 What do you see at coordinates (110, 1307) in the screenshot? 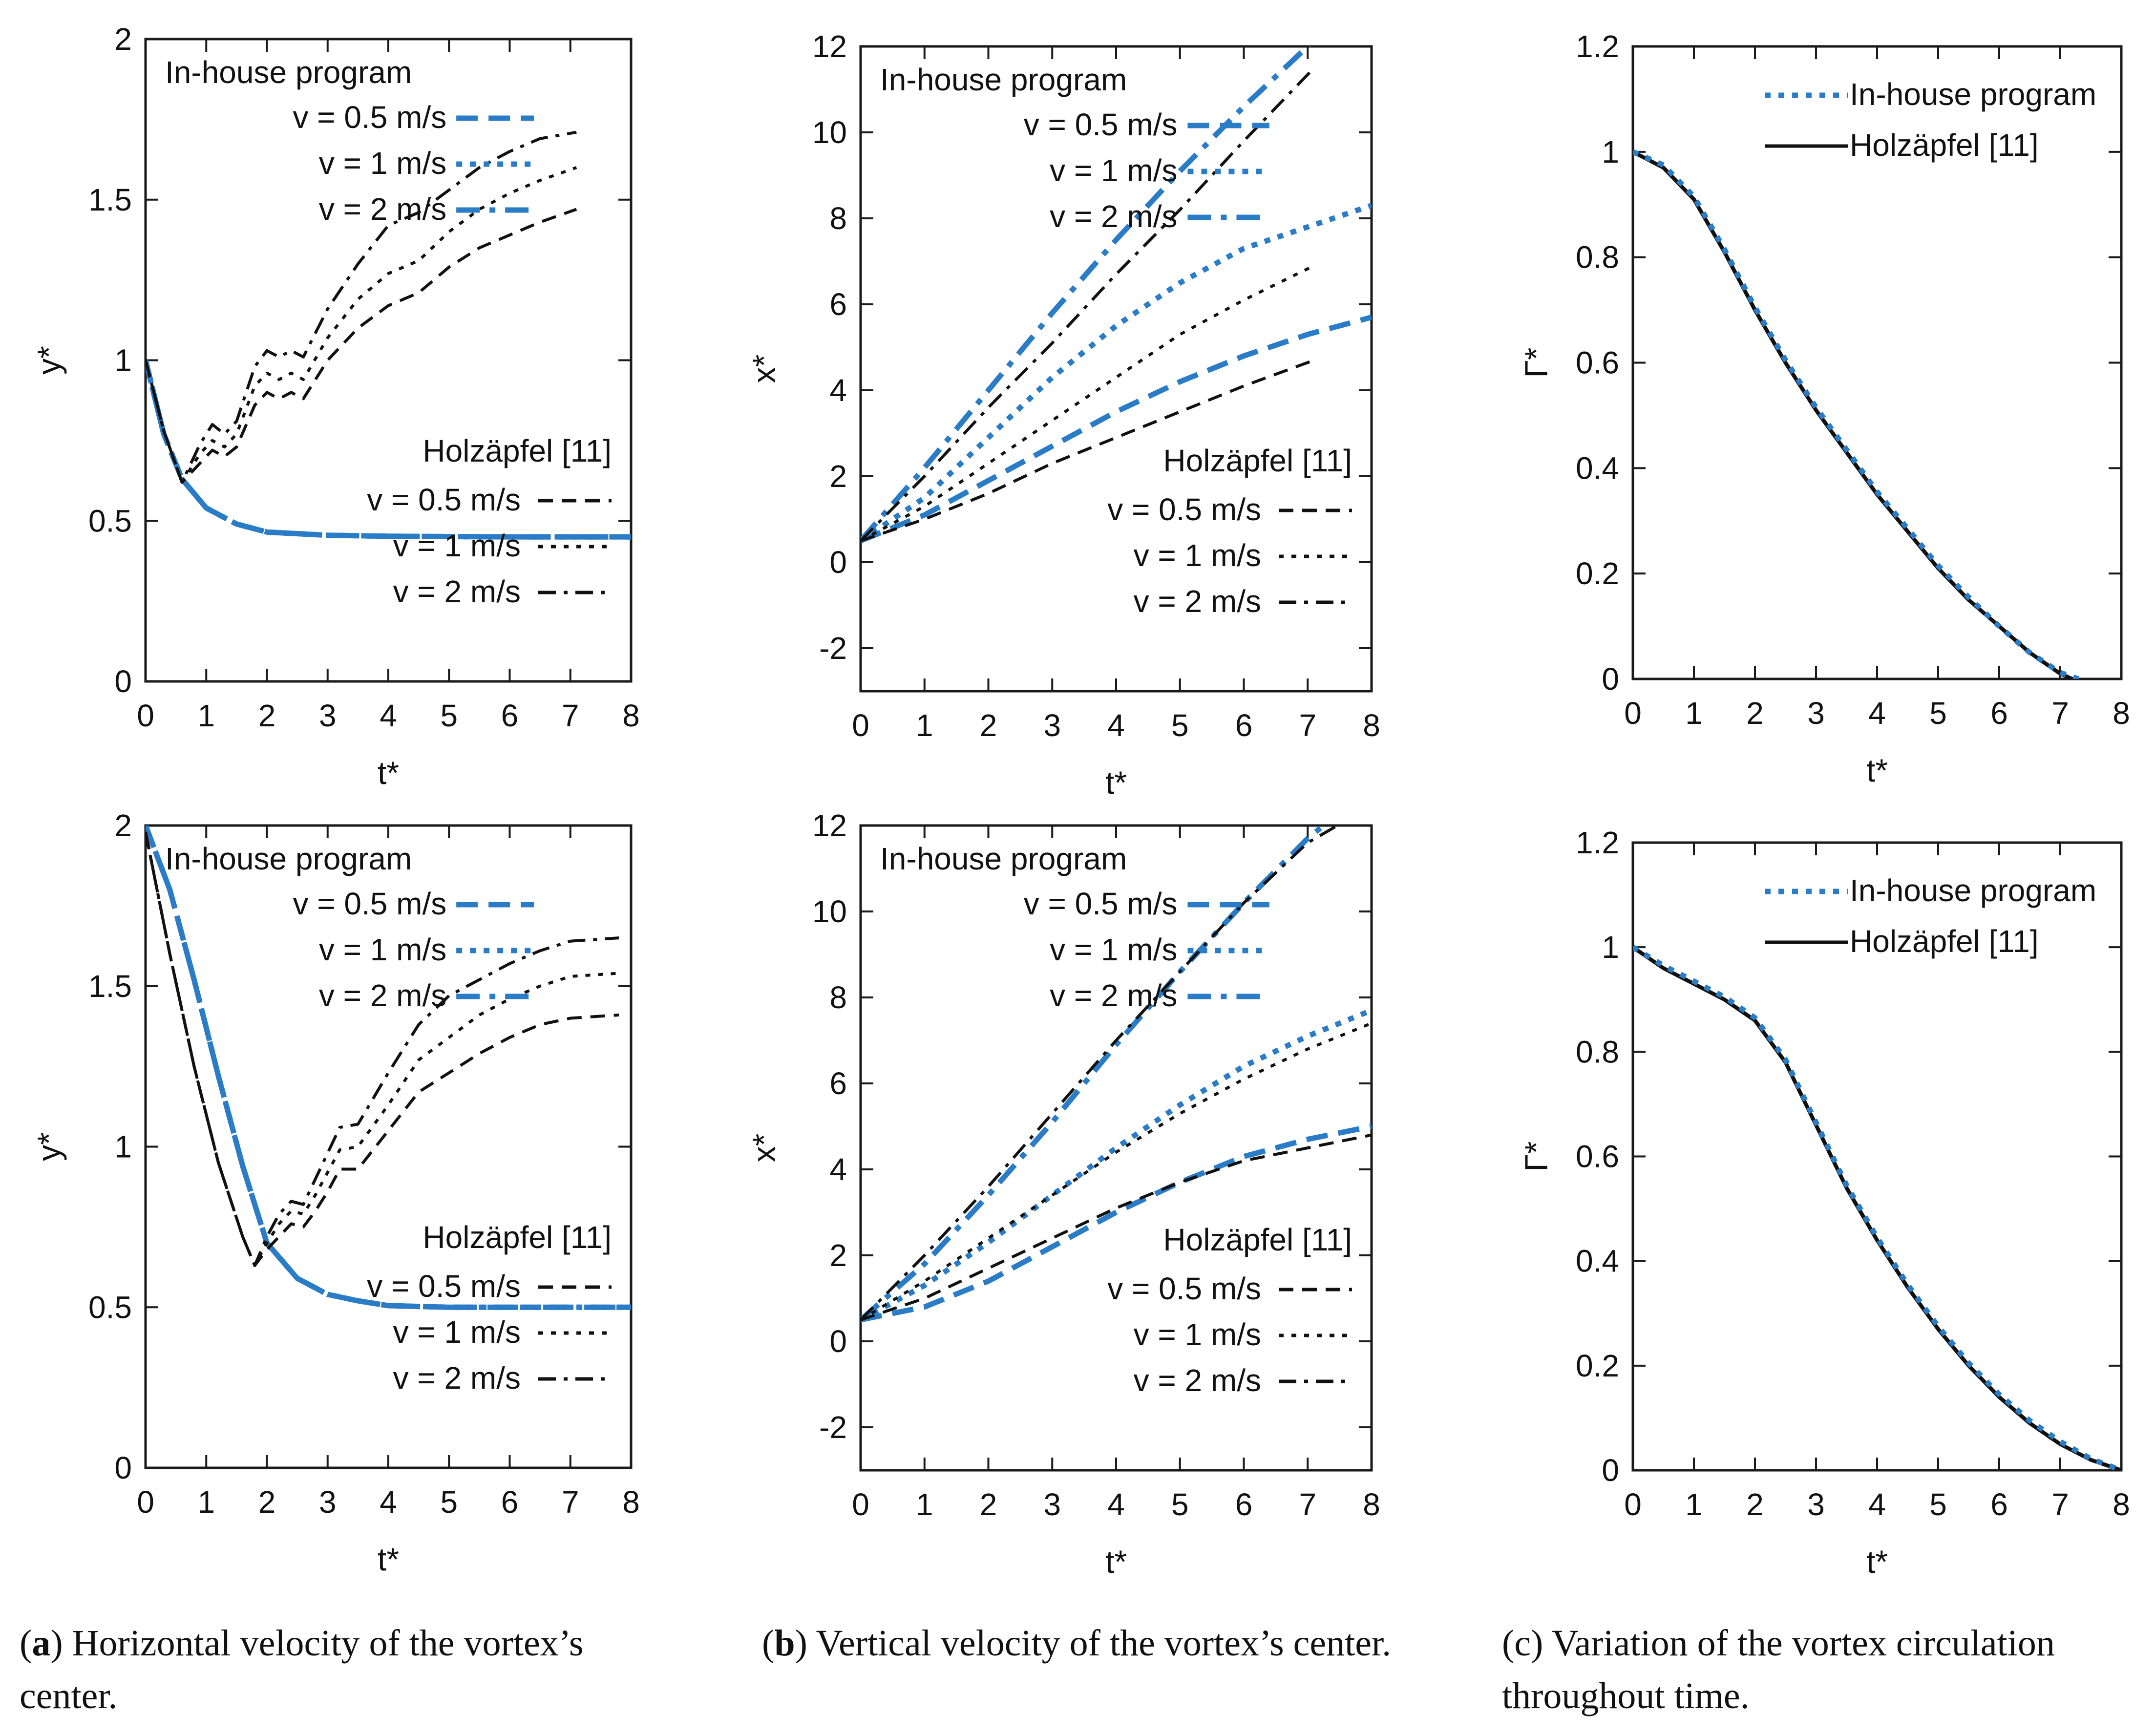
I see `y-tick-label: 0.5` at bounding box center [110, 1307].